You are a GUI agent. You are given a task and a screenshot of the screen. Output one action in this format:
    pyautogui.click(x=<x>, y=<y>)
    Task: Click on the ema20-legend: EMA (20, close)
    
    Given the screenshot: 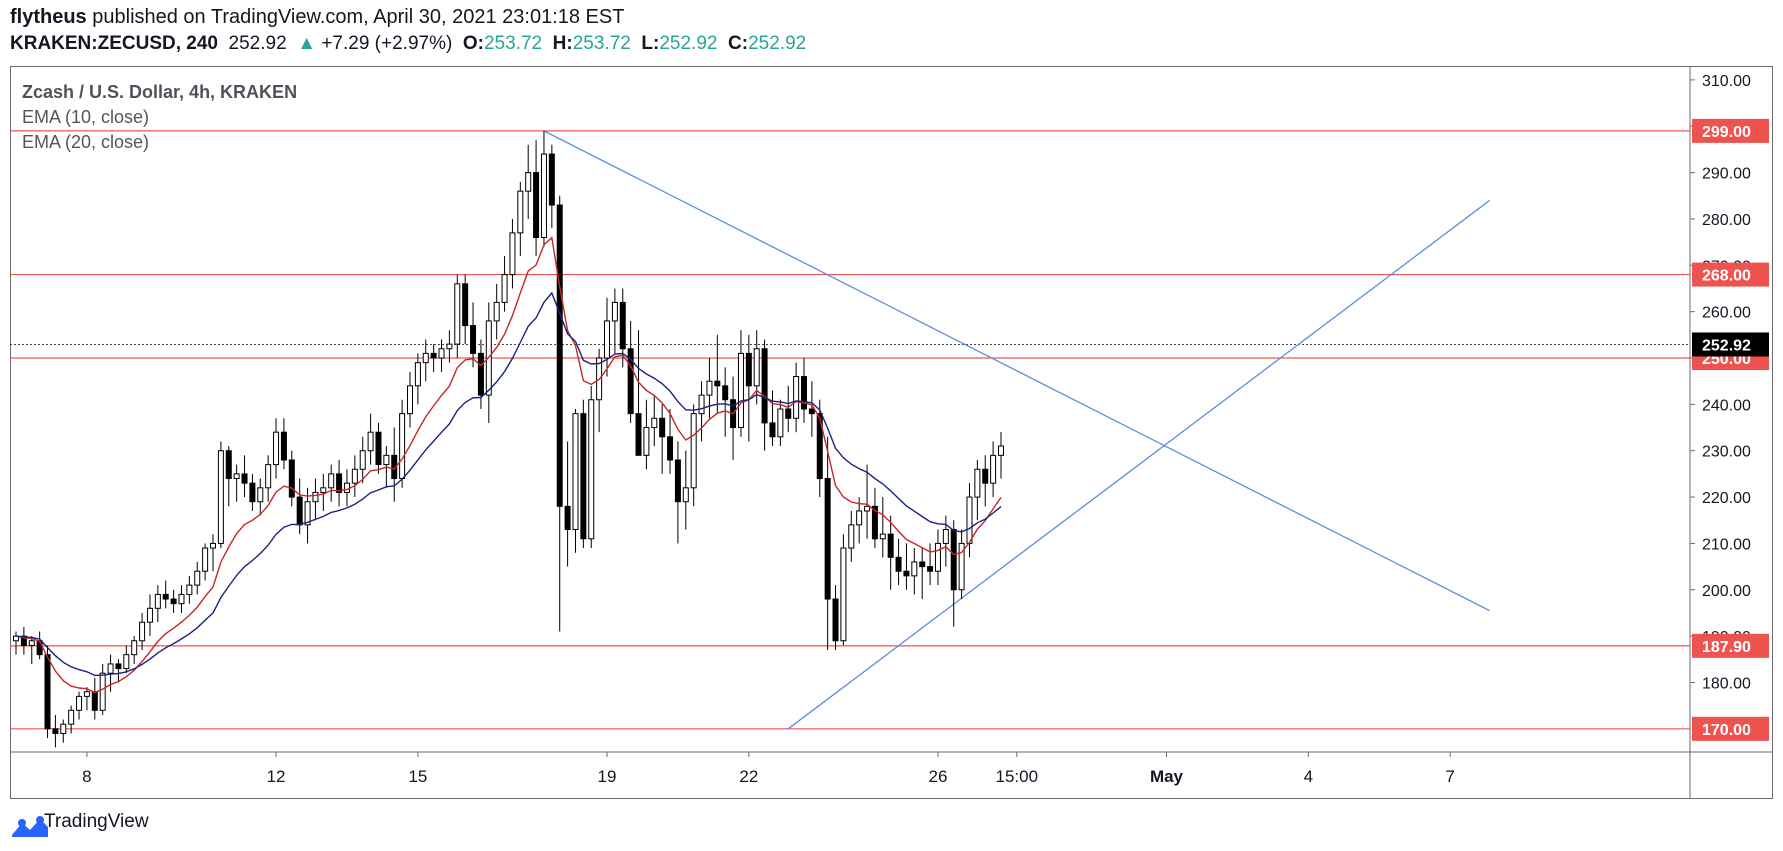 What is the action you would take?
    pyautogui.click(x=86, y=142)
    